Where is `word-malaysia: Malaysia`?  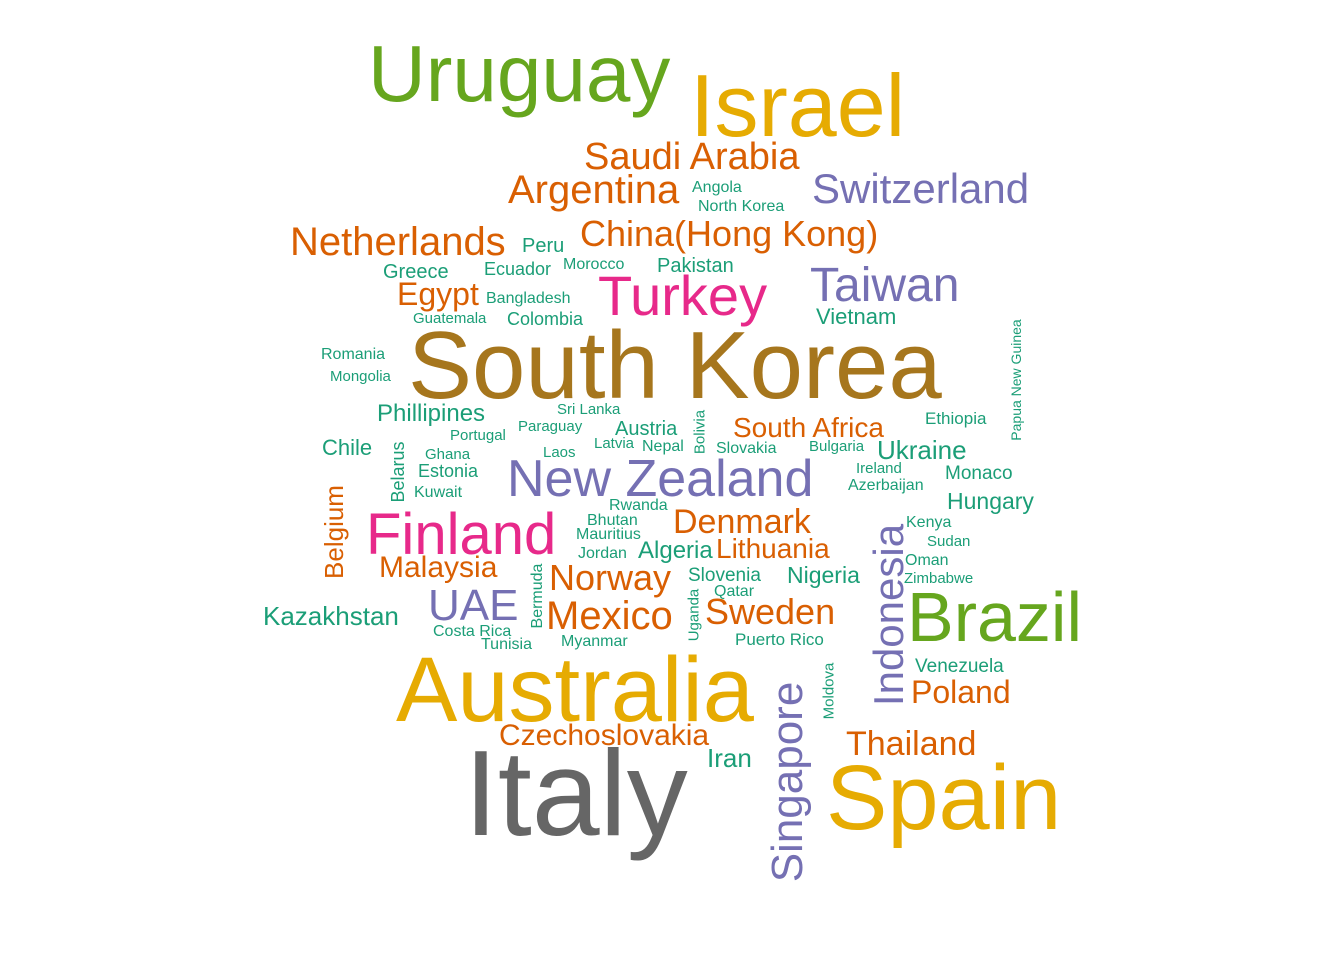
word-malaysia: Malaysia is located at coordinates (438, 567).